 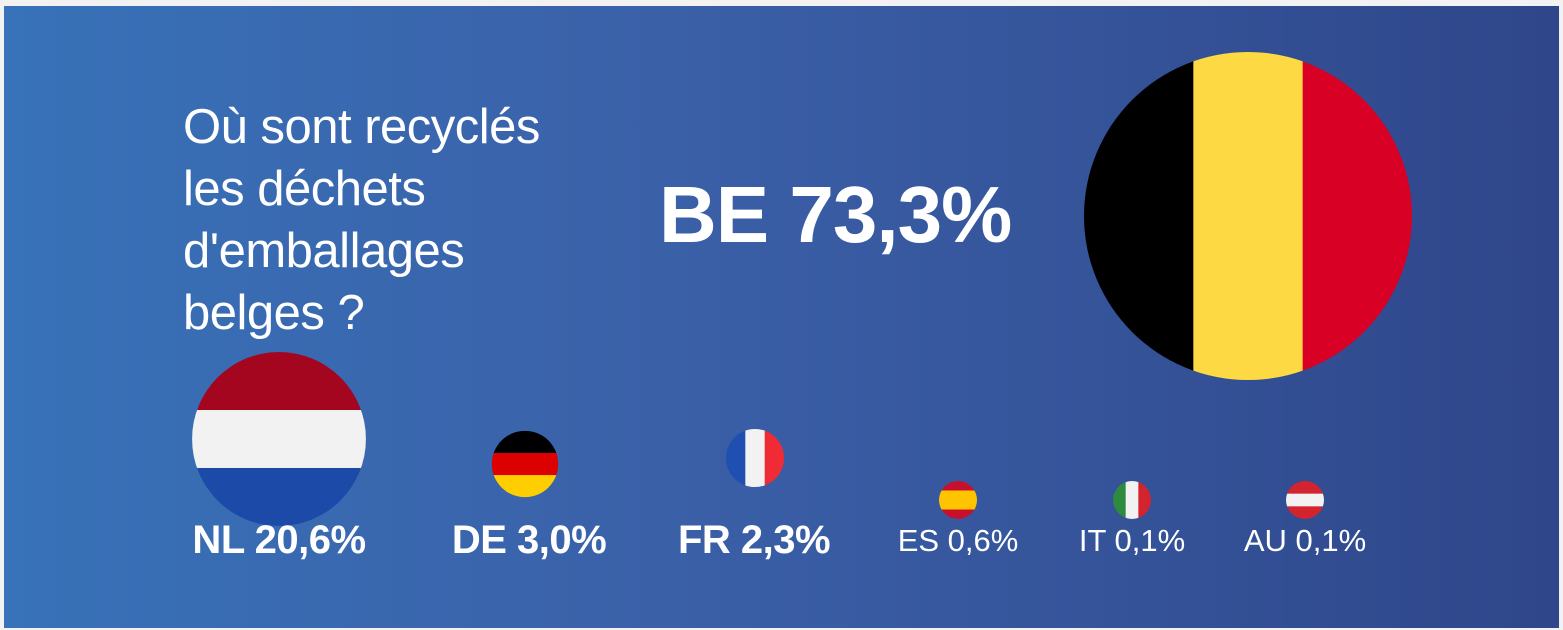 What do you see at coordinates (324, 251) in the screenshot?
I see `headline-line: d'emballages` at bounding box center [324, 251].